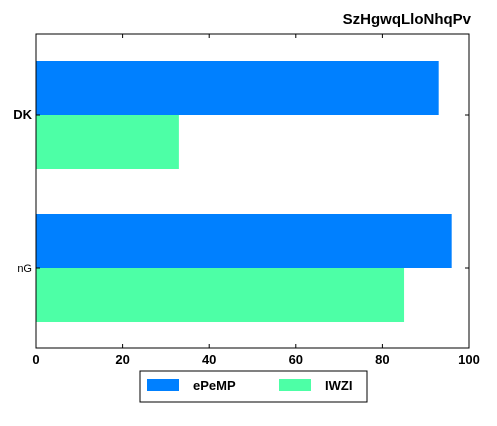 This screenshot has width=497, height=426. What do you see at coordinates (295, 385) in the screenshot?
I see `legend-swatch-IWZI` at bounding box center [295, 385].